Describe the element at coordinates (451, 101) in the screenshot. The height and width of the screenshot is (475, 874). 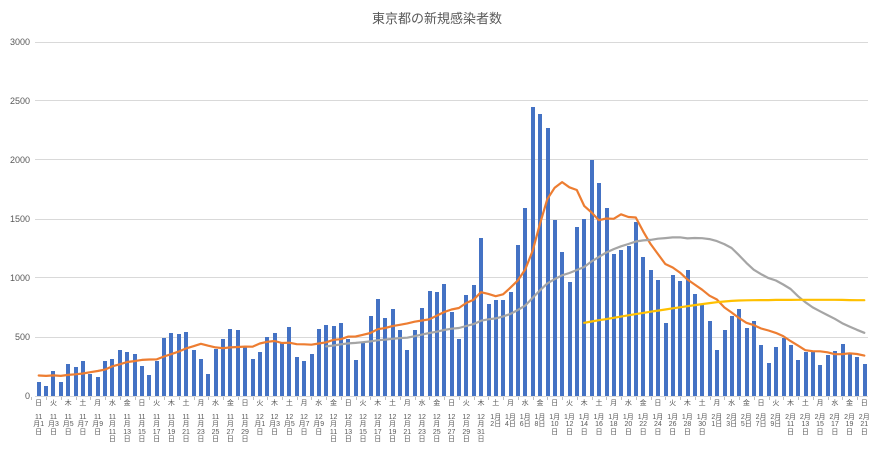
I see `gridline` at that location.